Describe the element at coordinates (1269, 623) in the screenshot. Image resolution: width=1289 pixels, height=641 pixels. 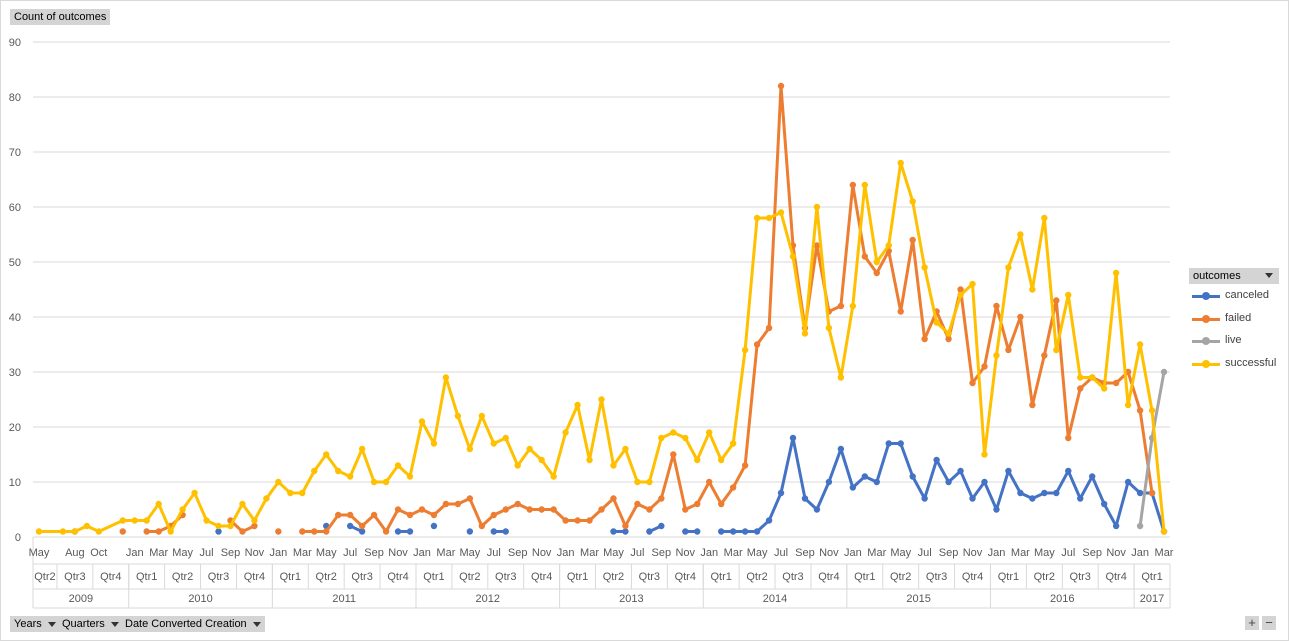
I see `collapse-button: −` at that location.